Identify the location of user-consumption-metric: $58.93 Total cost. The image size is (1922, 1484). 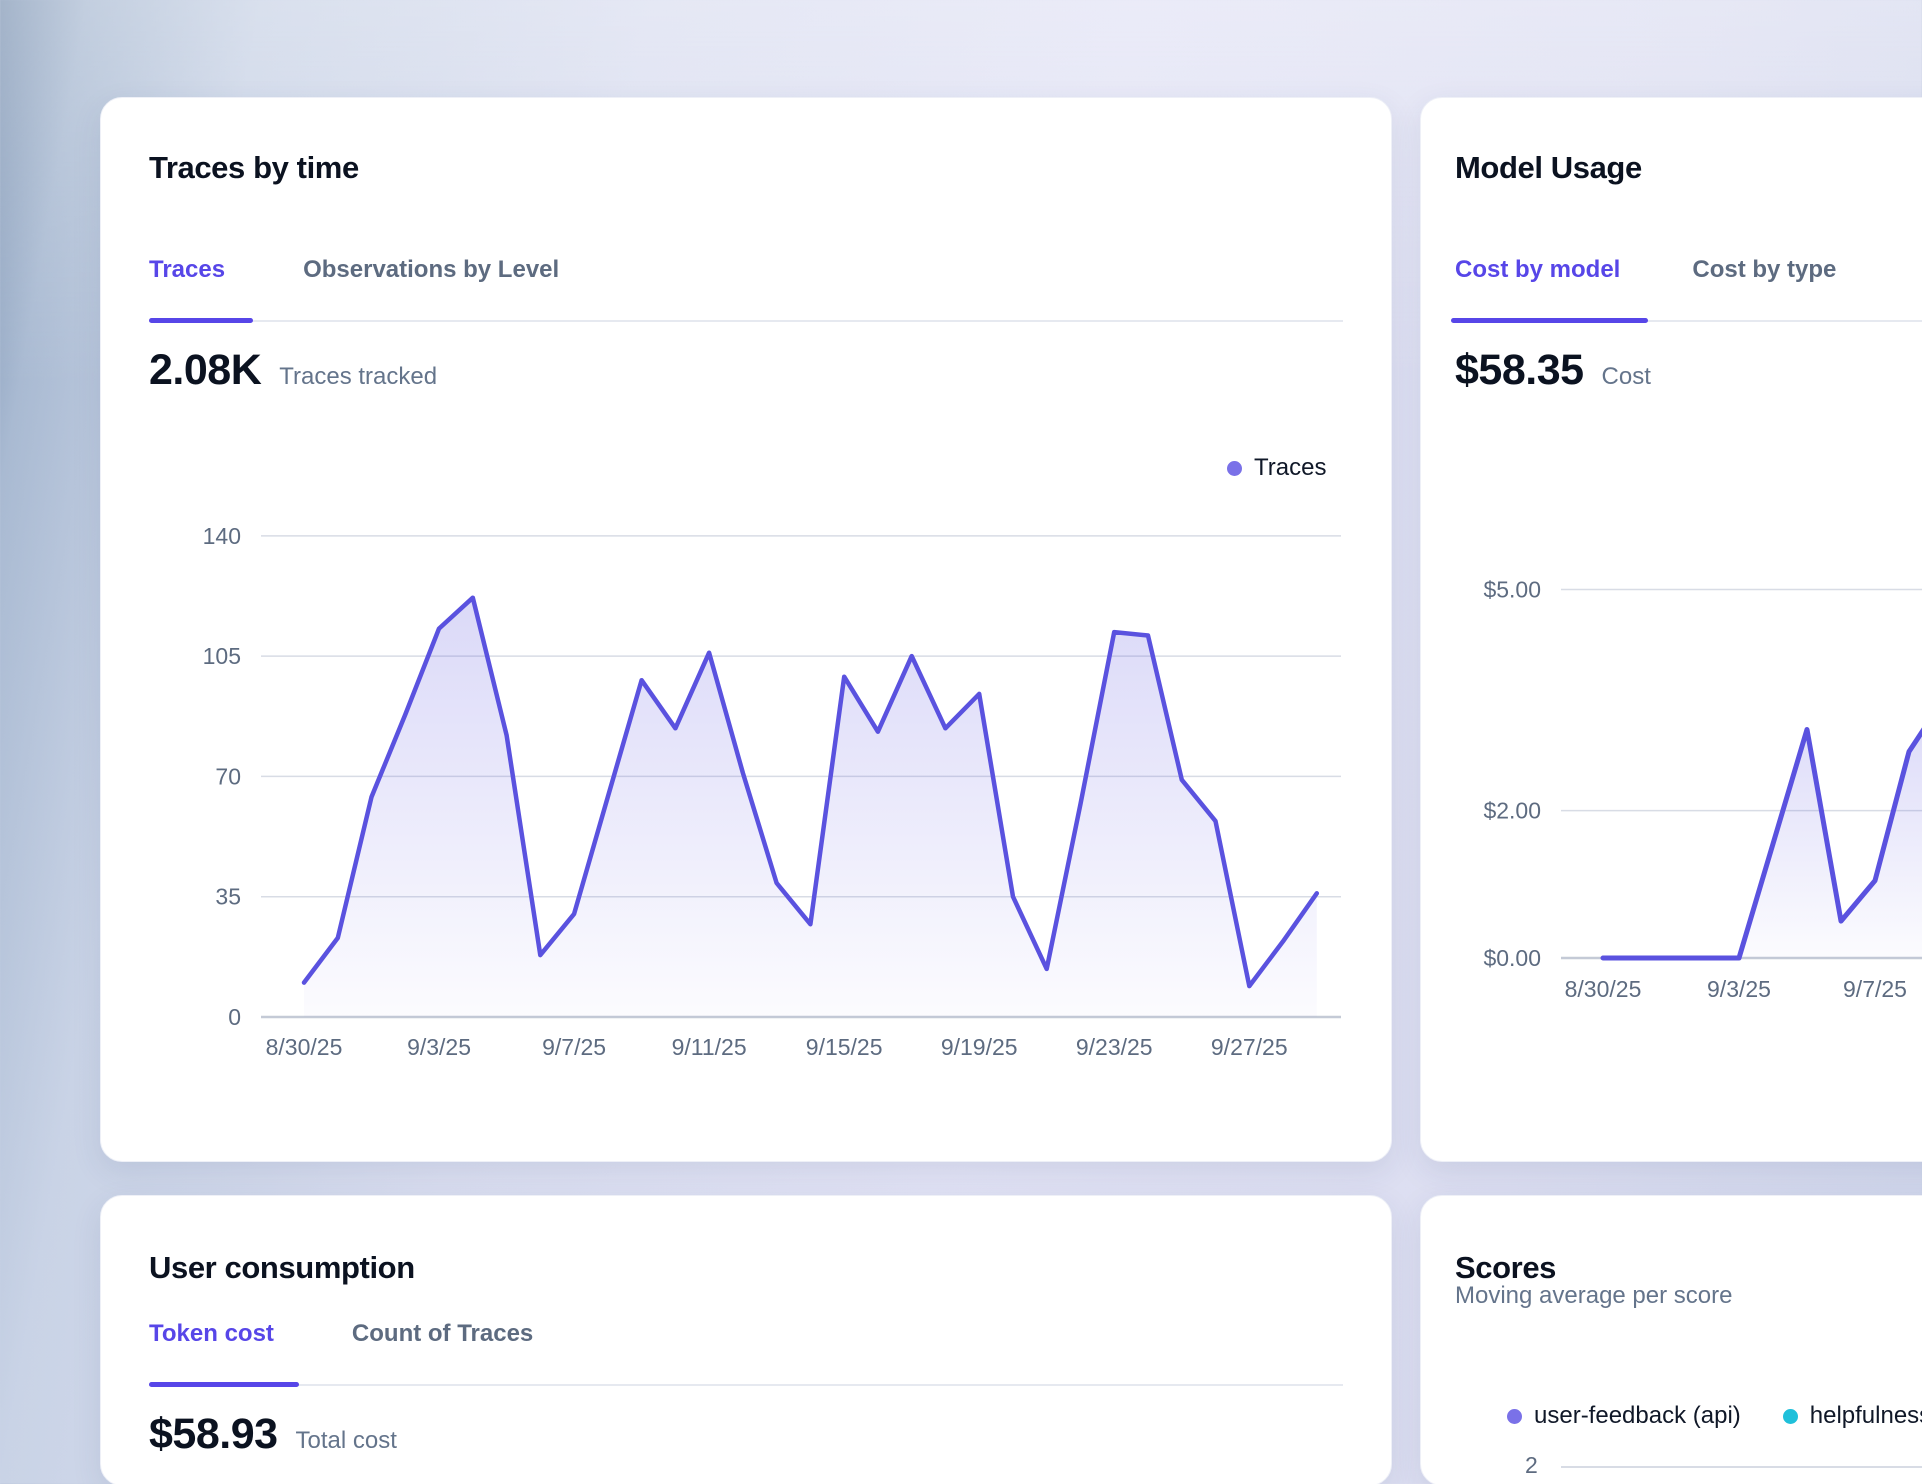
(273, 1434).